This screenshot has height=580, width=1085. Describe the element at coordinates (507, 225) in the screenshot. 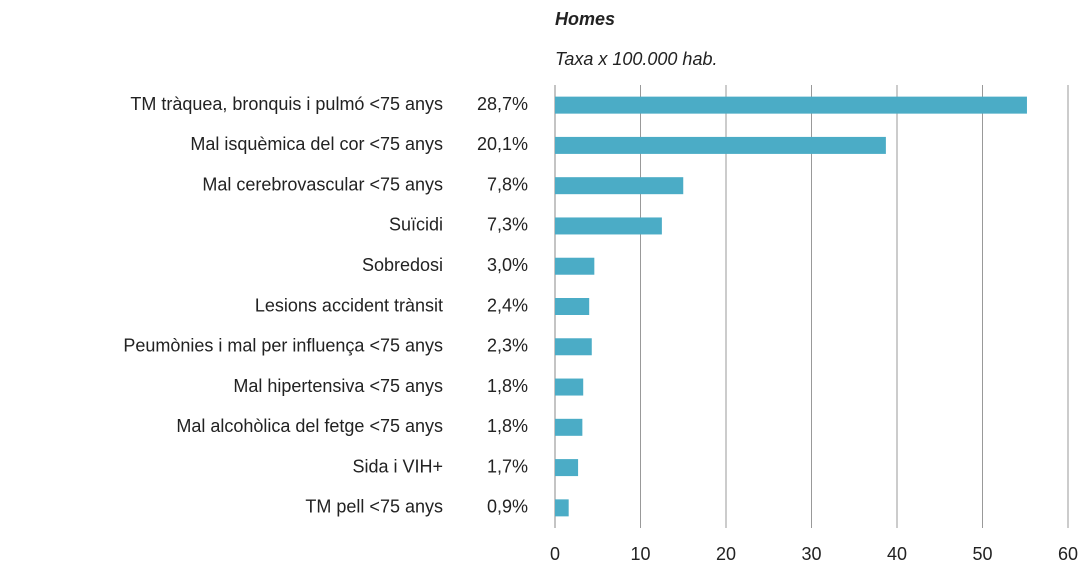

I see `share-label: 7,3%` at that location.